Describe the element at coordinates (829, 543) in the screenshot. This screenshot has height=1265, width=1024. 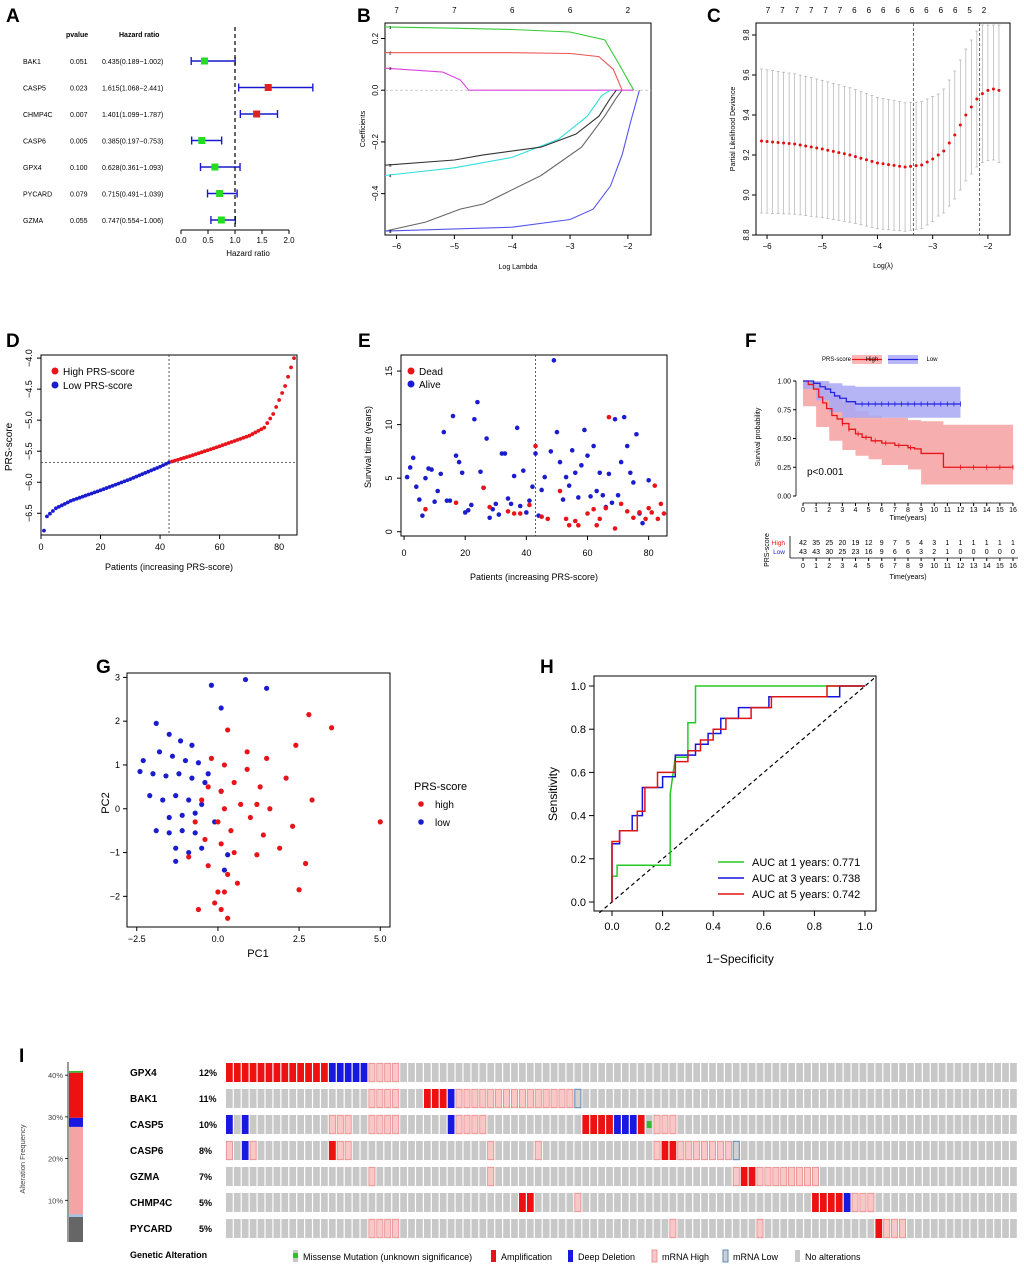
I see `risk-table-high-count: 25` at that location.